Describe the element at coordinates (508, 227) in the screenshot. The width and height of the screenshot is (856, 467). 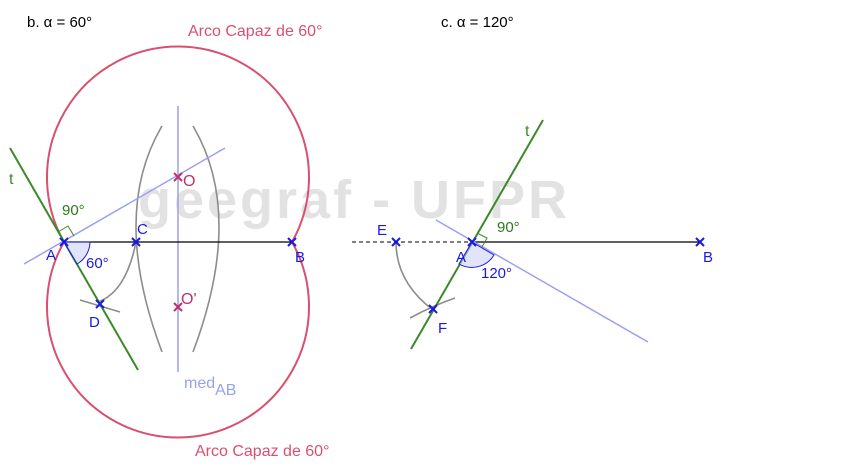
I see `right-angle-label-c: 90°` at that location.